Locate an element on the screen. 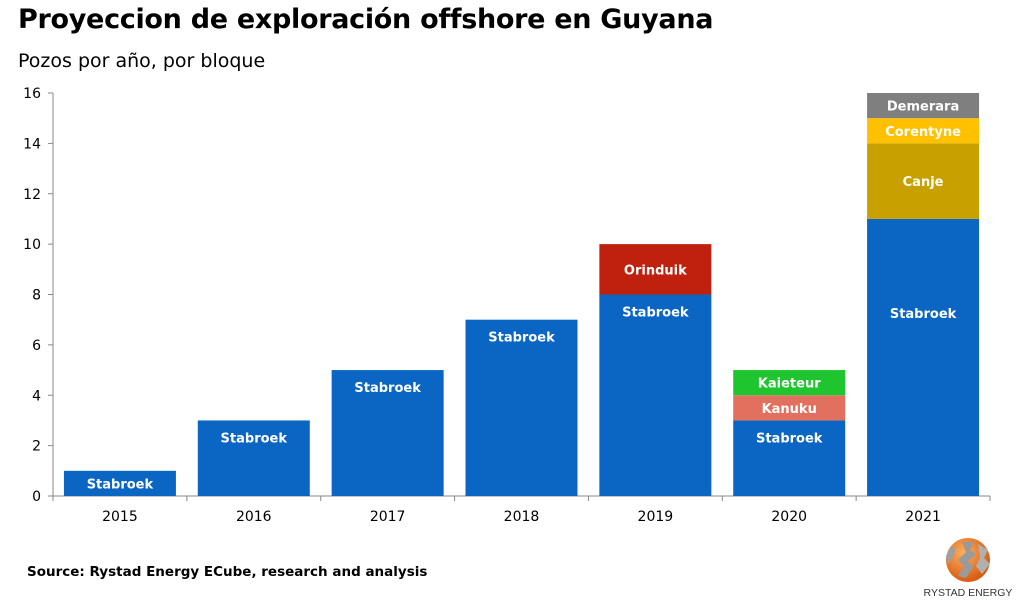 This screenshot has height=610, width=1025. segment-label: Canje is located at coordinates (923, 182).